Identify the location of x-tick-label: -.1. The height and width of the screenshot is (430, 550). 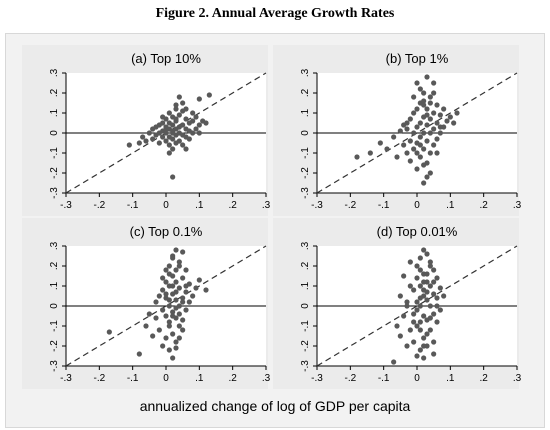
(133, 378).